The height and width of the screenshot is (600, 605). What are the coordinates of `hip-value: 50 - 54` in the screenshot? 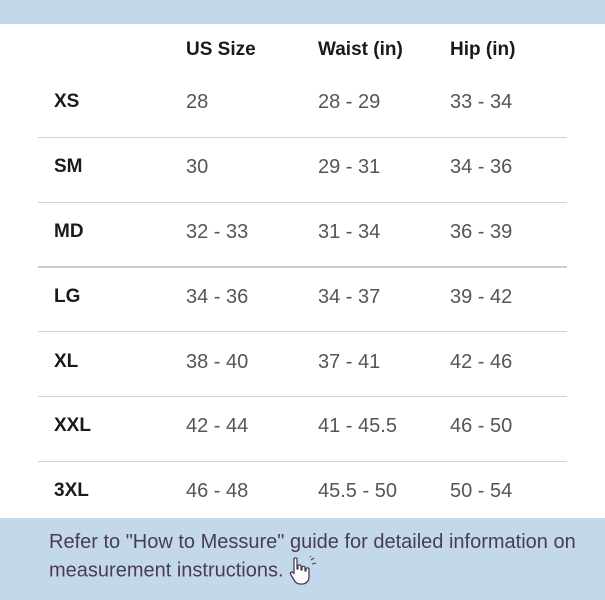 It's located at (481, 491).